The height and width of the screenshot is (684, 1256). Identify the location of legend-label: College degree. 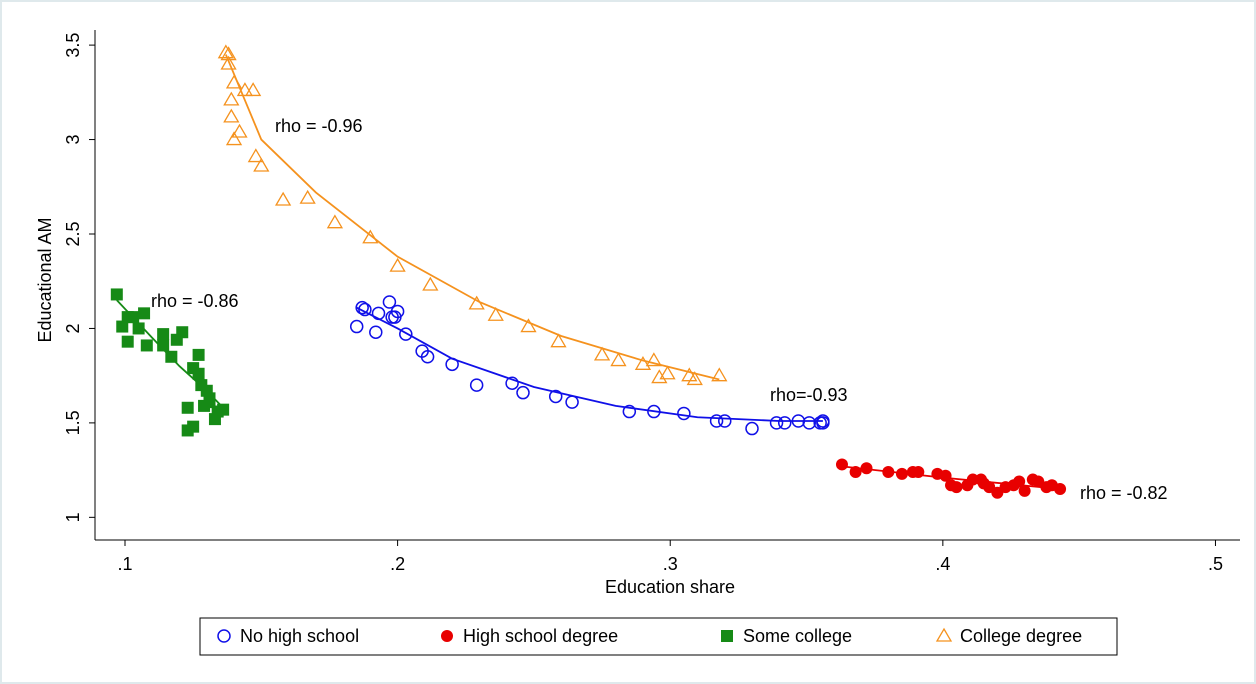
(1021, 636).